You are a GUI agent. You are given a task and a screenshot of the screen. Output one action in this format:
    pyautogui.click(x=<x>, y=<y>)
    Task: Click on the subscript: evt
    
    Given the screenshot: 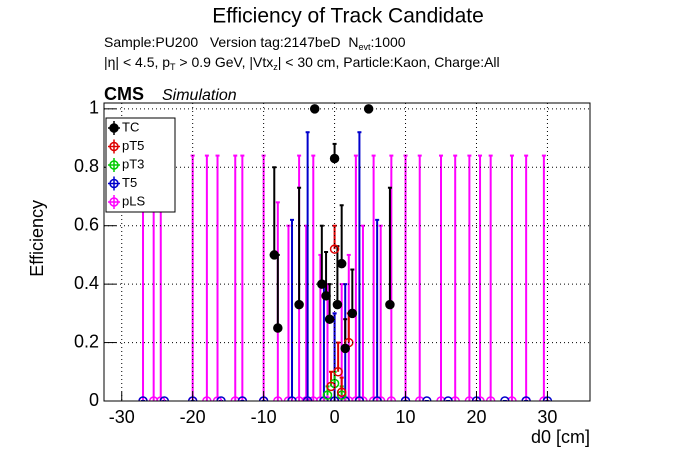 What is the action you would take?
    pyautogui.click(x=365, y=47)
    